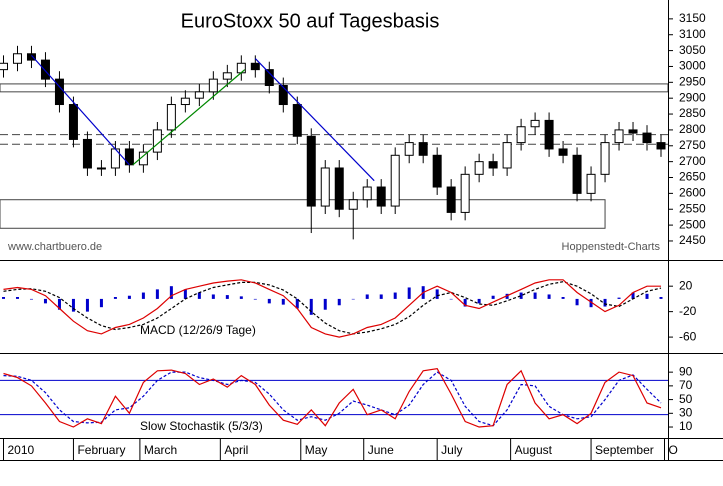 The image size is (723, 486). I want to click on x-tick-label: February, so click(101, 450).